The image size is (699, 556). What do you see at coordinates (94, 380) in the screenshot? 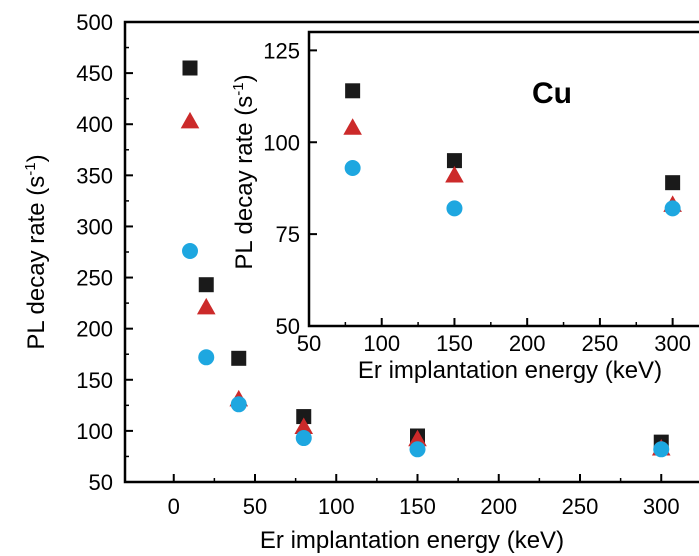
I see `main-y-tick-label-150: 150` at bounding box center [94, 380].